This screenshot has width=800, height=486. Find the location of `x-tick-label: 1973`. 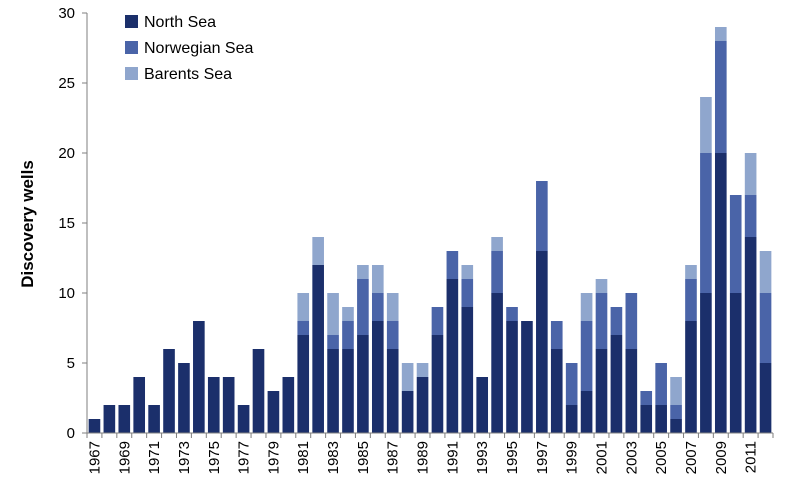

x-tick-label: 1973 is located at coordinates (184, 457).